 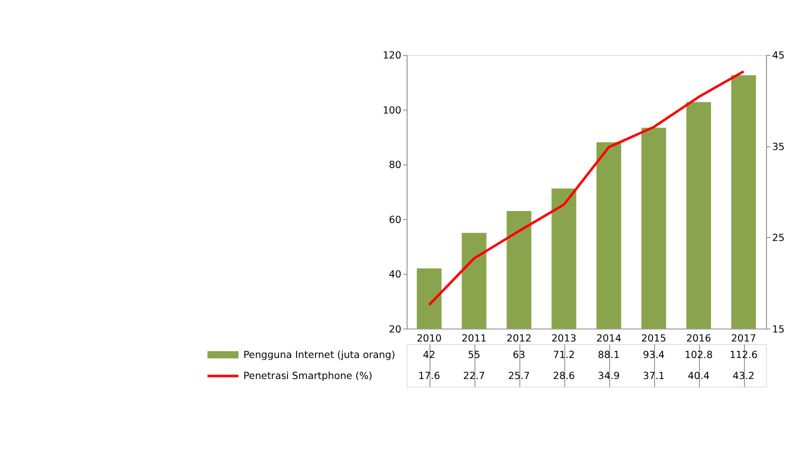 I want to click on data-label: 42, so click(x=429, y=356).